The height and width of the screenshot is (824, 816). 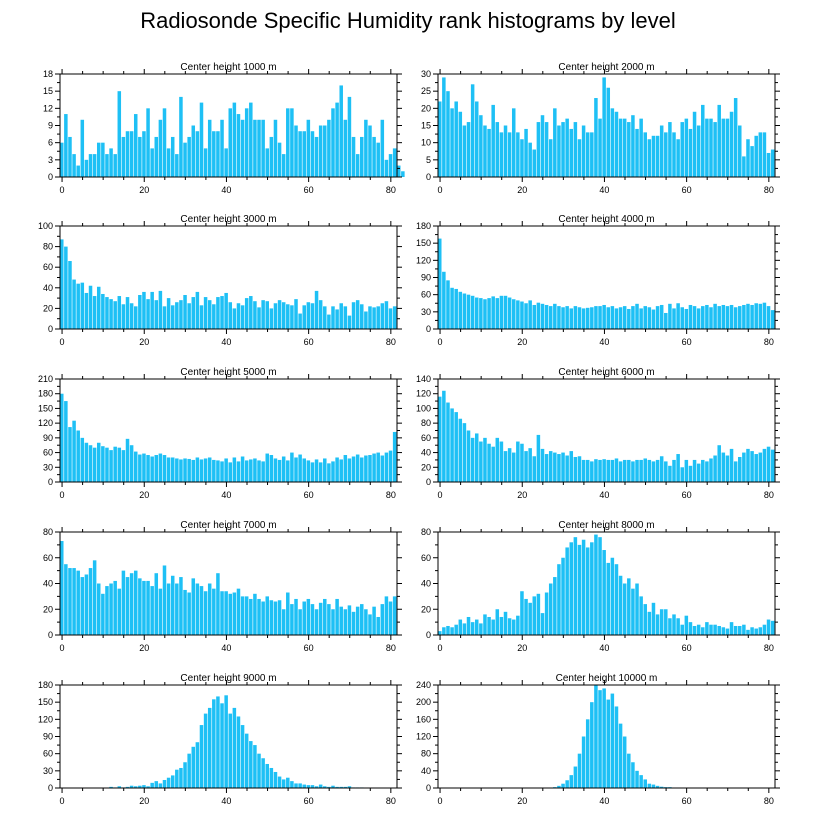 What do you see at coordinates (50, 143) in the screenshot?
I see `y-tick-label: 6` at bounding box center [50, 143].